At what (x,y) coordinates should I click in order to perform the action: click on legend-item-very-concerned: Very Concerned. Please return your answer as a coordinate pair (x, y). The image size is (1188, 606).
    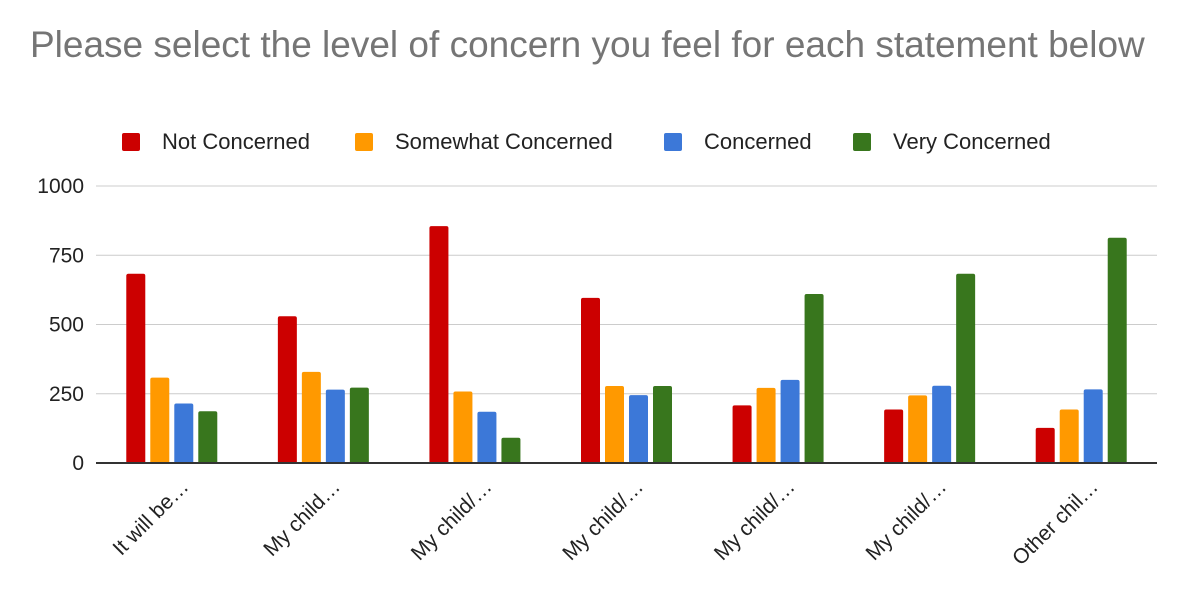
    Looking at the image, I should click on (952, 142).